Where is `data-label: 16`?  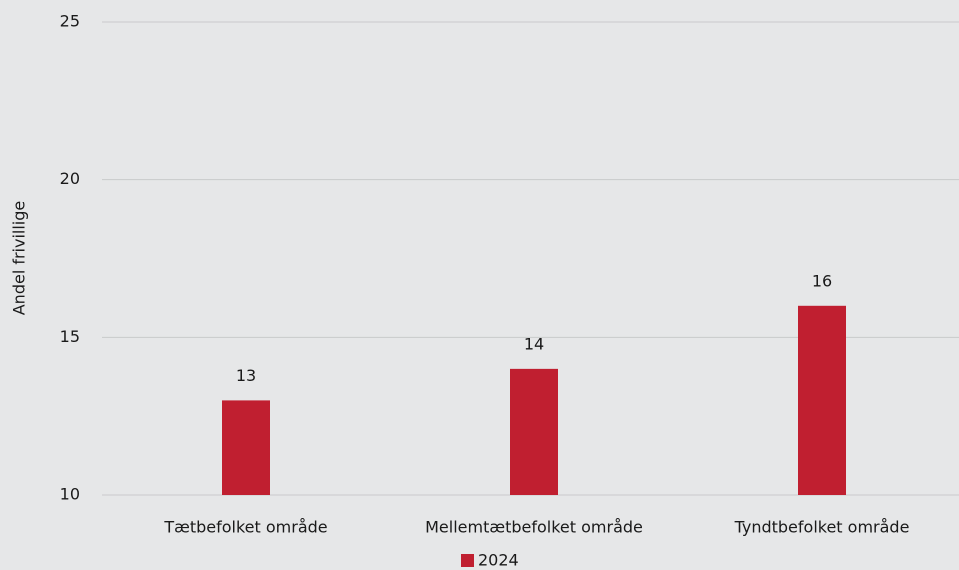 data-label: 16 is located at coordinates (822, 280).